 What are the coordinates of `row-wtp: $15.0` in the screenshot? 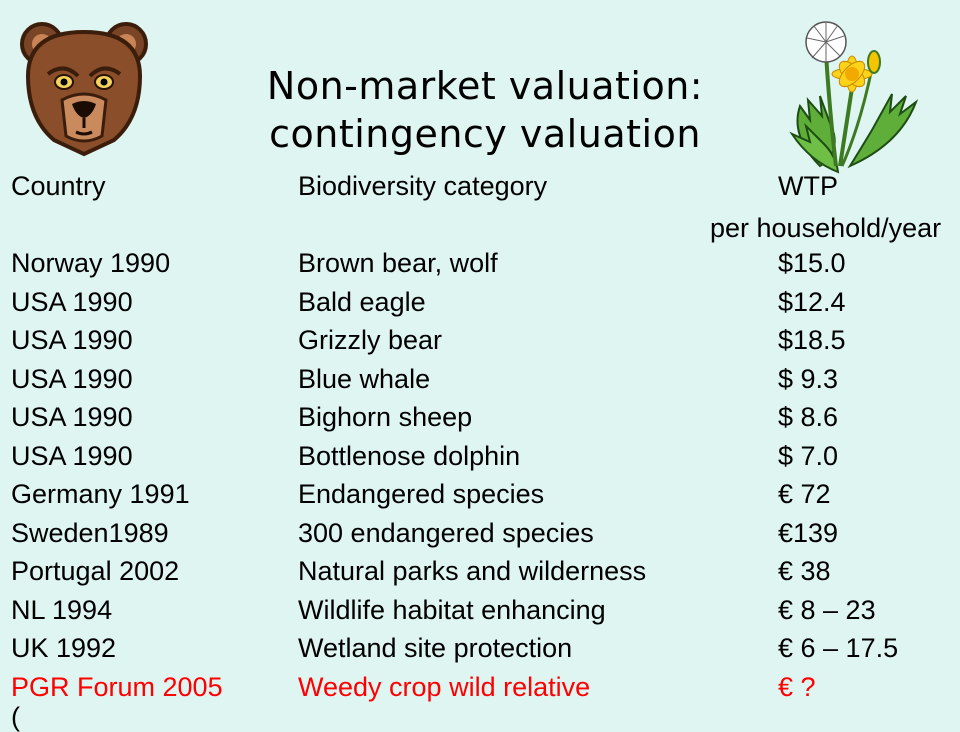 It's located at (812, 263).